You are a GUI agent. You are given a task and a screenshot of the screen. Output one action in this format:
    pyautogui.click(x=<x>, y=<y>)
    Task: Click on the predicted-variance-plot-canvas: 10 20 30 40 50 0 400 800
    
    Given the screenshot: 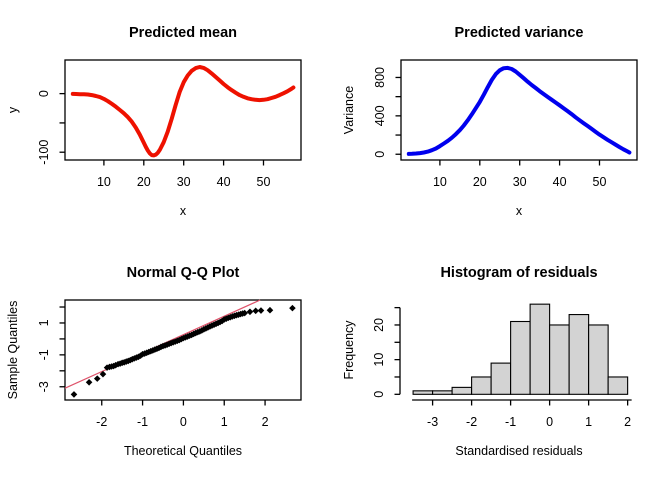 What is the action you would take?
    pyautogui.click(x=505, y=124)
    